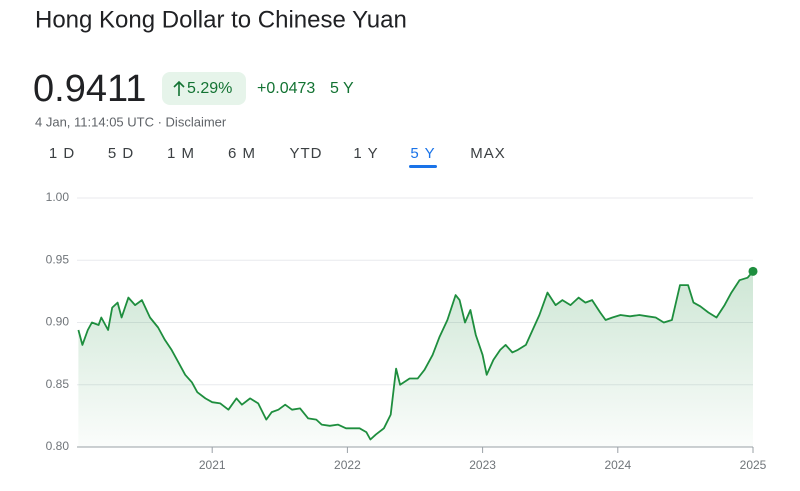 The height and width of the screenshot is (491, 800). Describe the element at coordinates (181, 153) in the screenshot. I see `range-tab: 1 M` at that location.